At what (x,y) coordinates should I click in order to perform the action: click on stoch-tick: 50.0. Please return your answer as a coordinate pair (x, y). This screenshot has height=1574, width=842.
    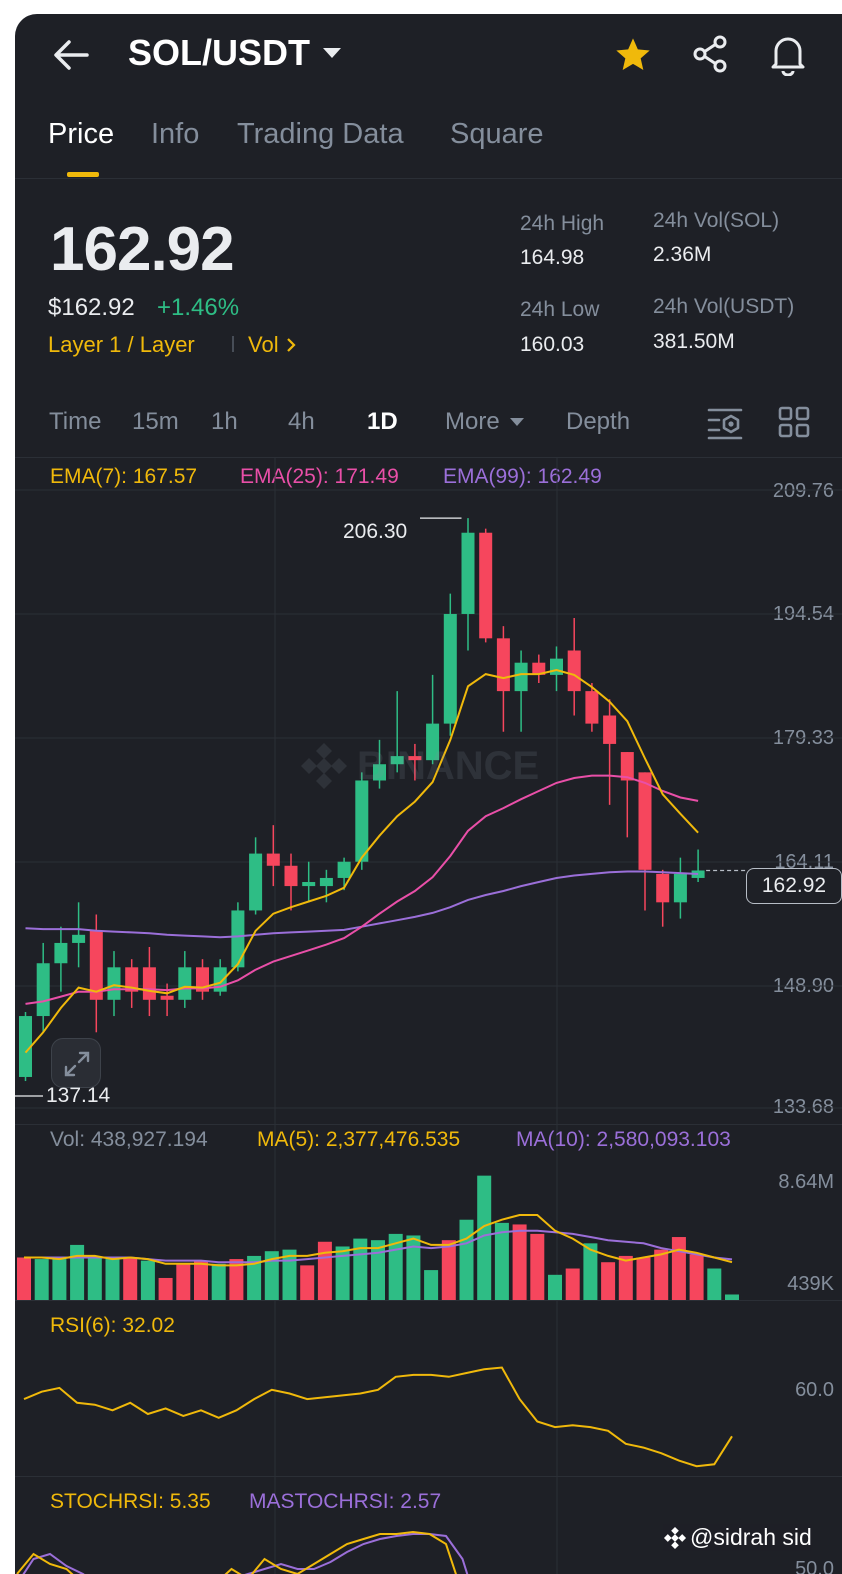
    Looking at the image, I should click on (814, 1566).